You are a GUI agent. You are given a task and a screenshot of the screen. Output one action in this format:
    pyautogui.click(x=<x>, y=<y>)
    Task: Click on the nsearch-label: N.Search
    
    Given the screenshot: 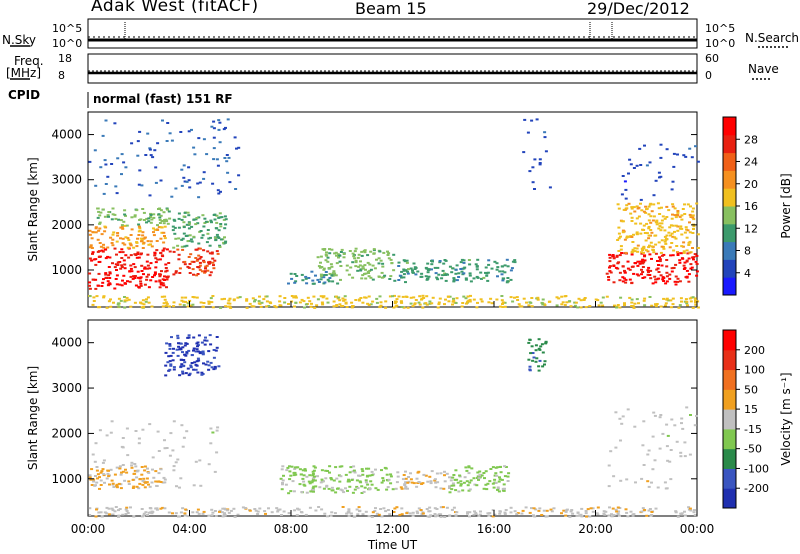 What is the action you would take?
    pyautogui.click(x=772, y=38)
    